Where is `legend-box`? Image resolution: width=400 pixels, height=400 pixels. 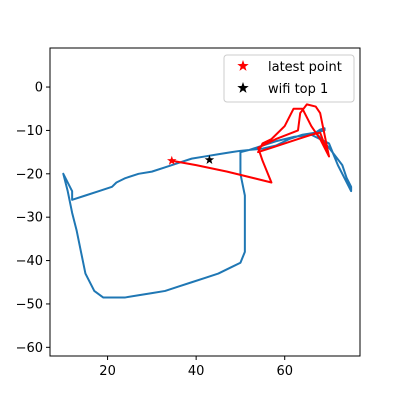 legend-box is located at coordinates (289, 78).